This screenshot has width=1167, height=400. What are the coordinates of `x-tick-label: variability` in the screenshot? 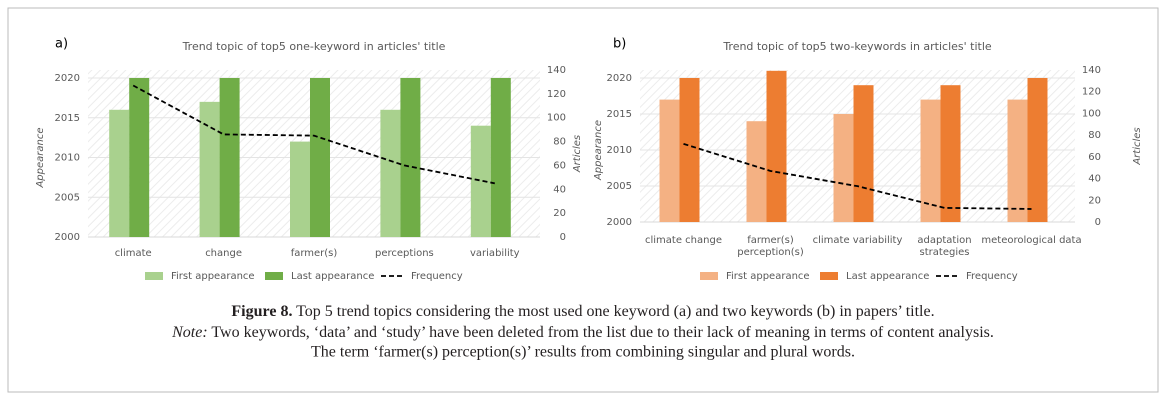 It's located at (495, 253).